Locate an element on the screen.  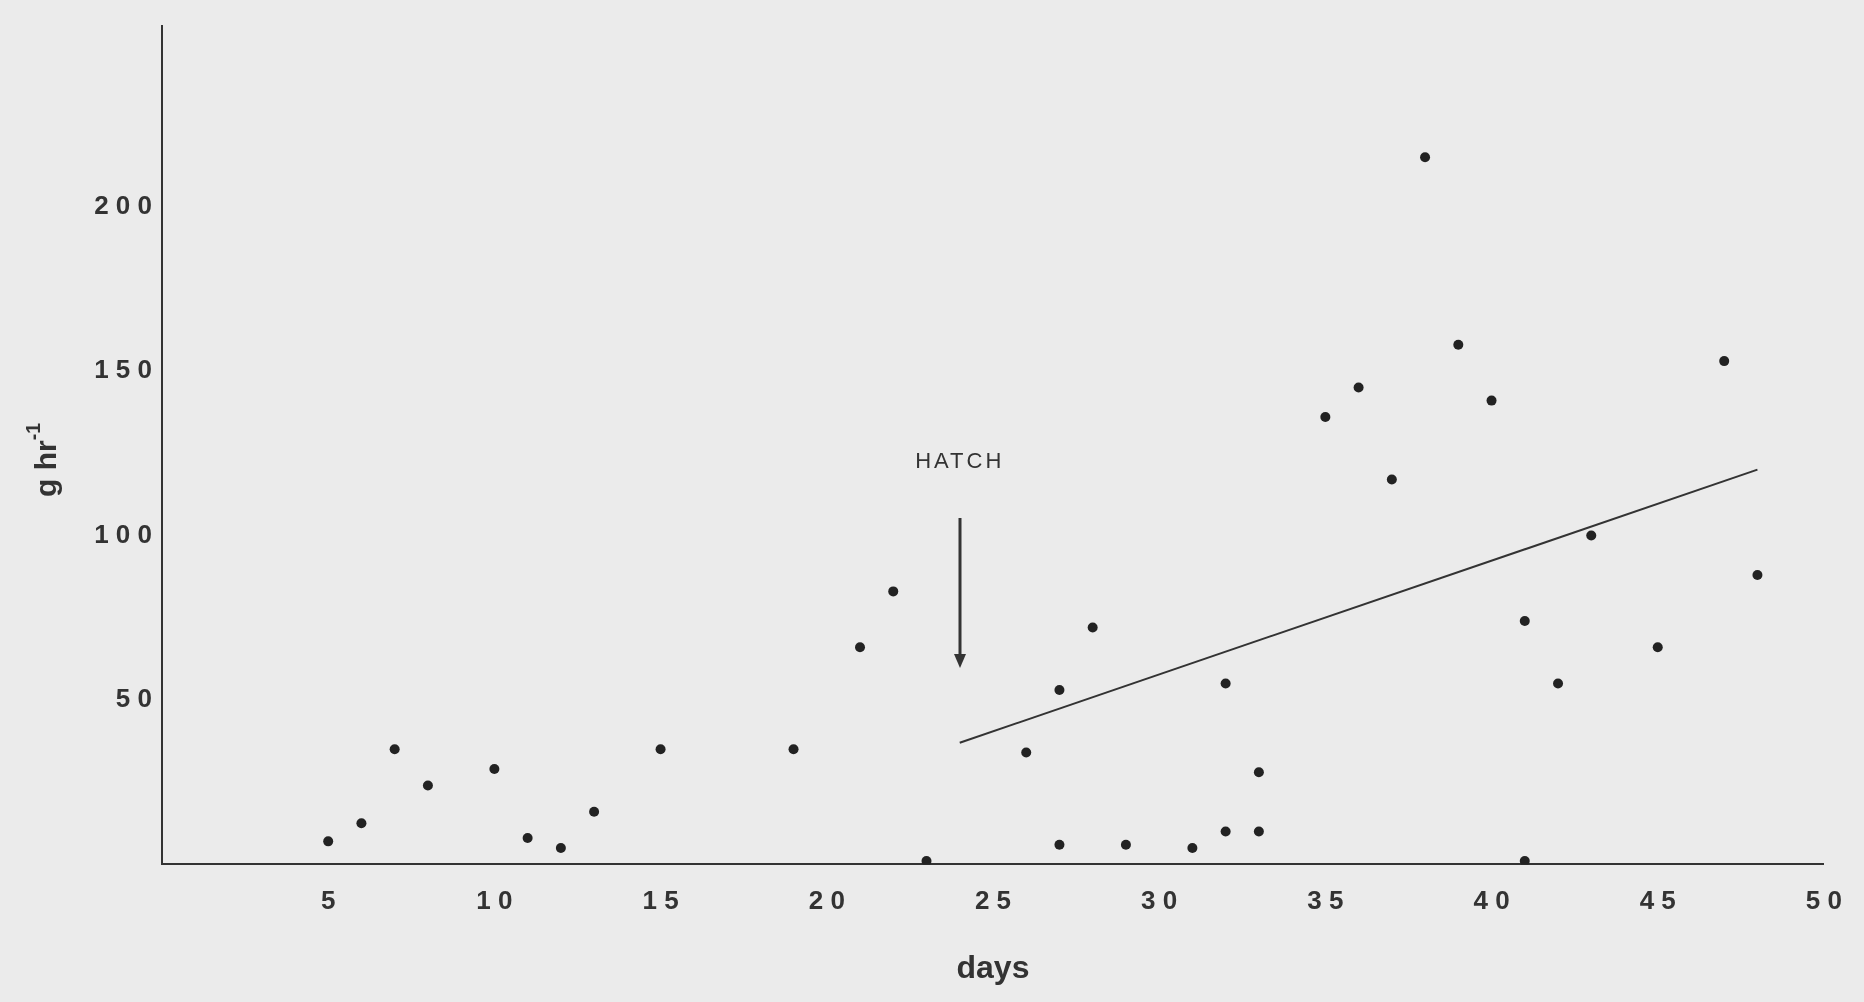
x-tick-label: 5 0 is located at coordinates (1824, 900).